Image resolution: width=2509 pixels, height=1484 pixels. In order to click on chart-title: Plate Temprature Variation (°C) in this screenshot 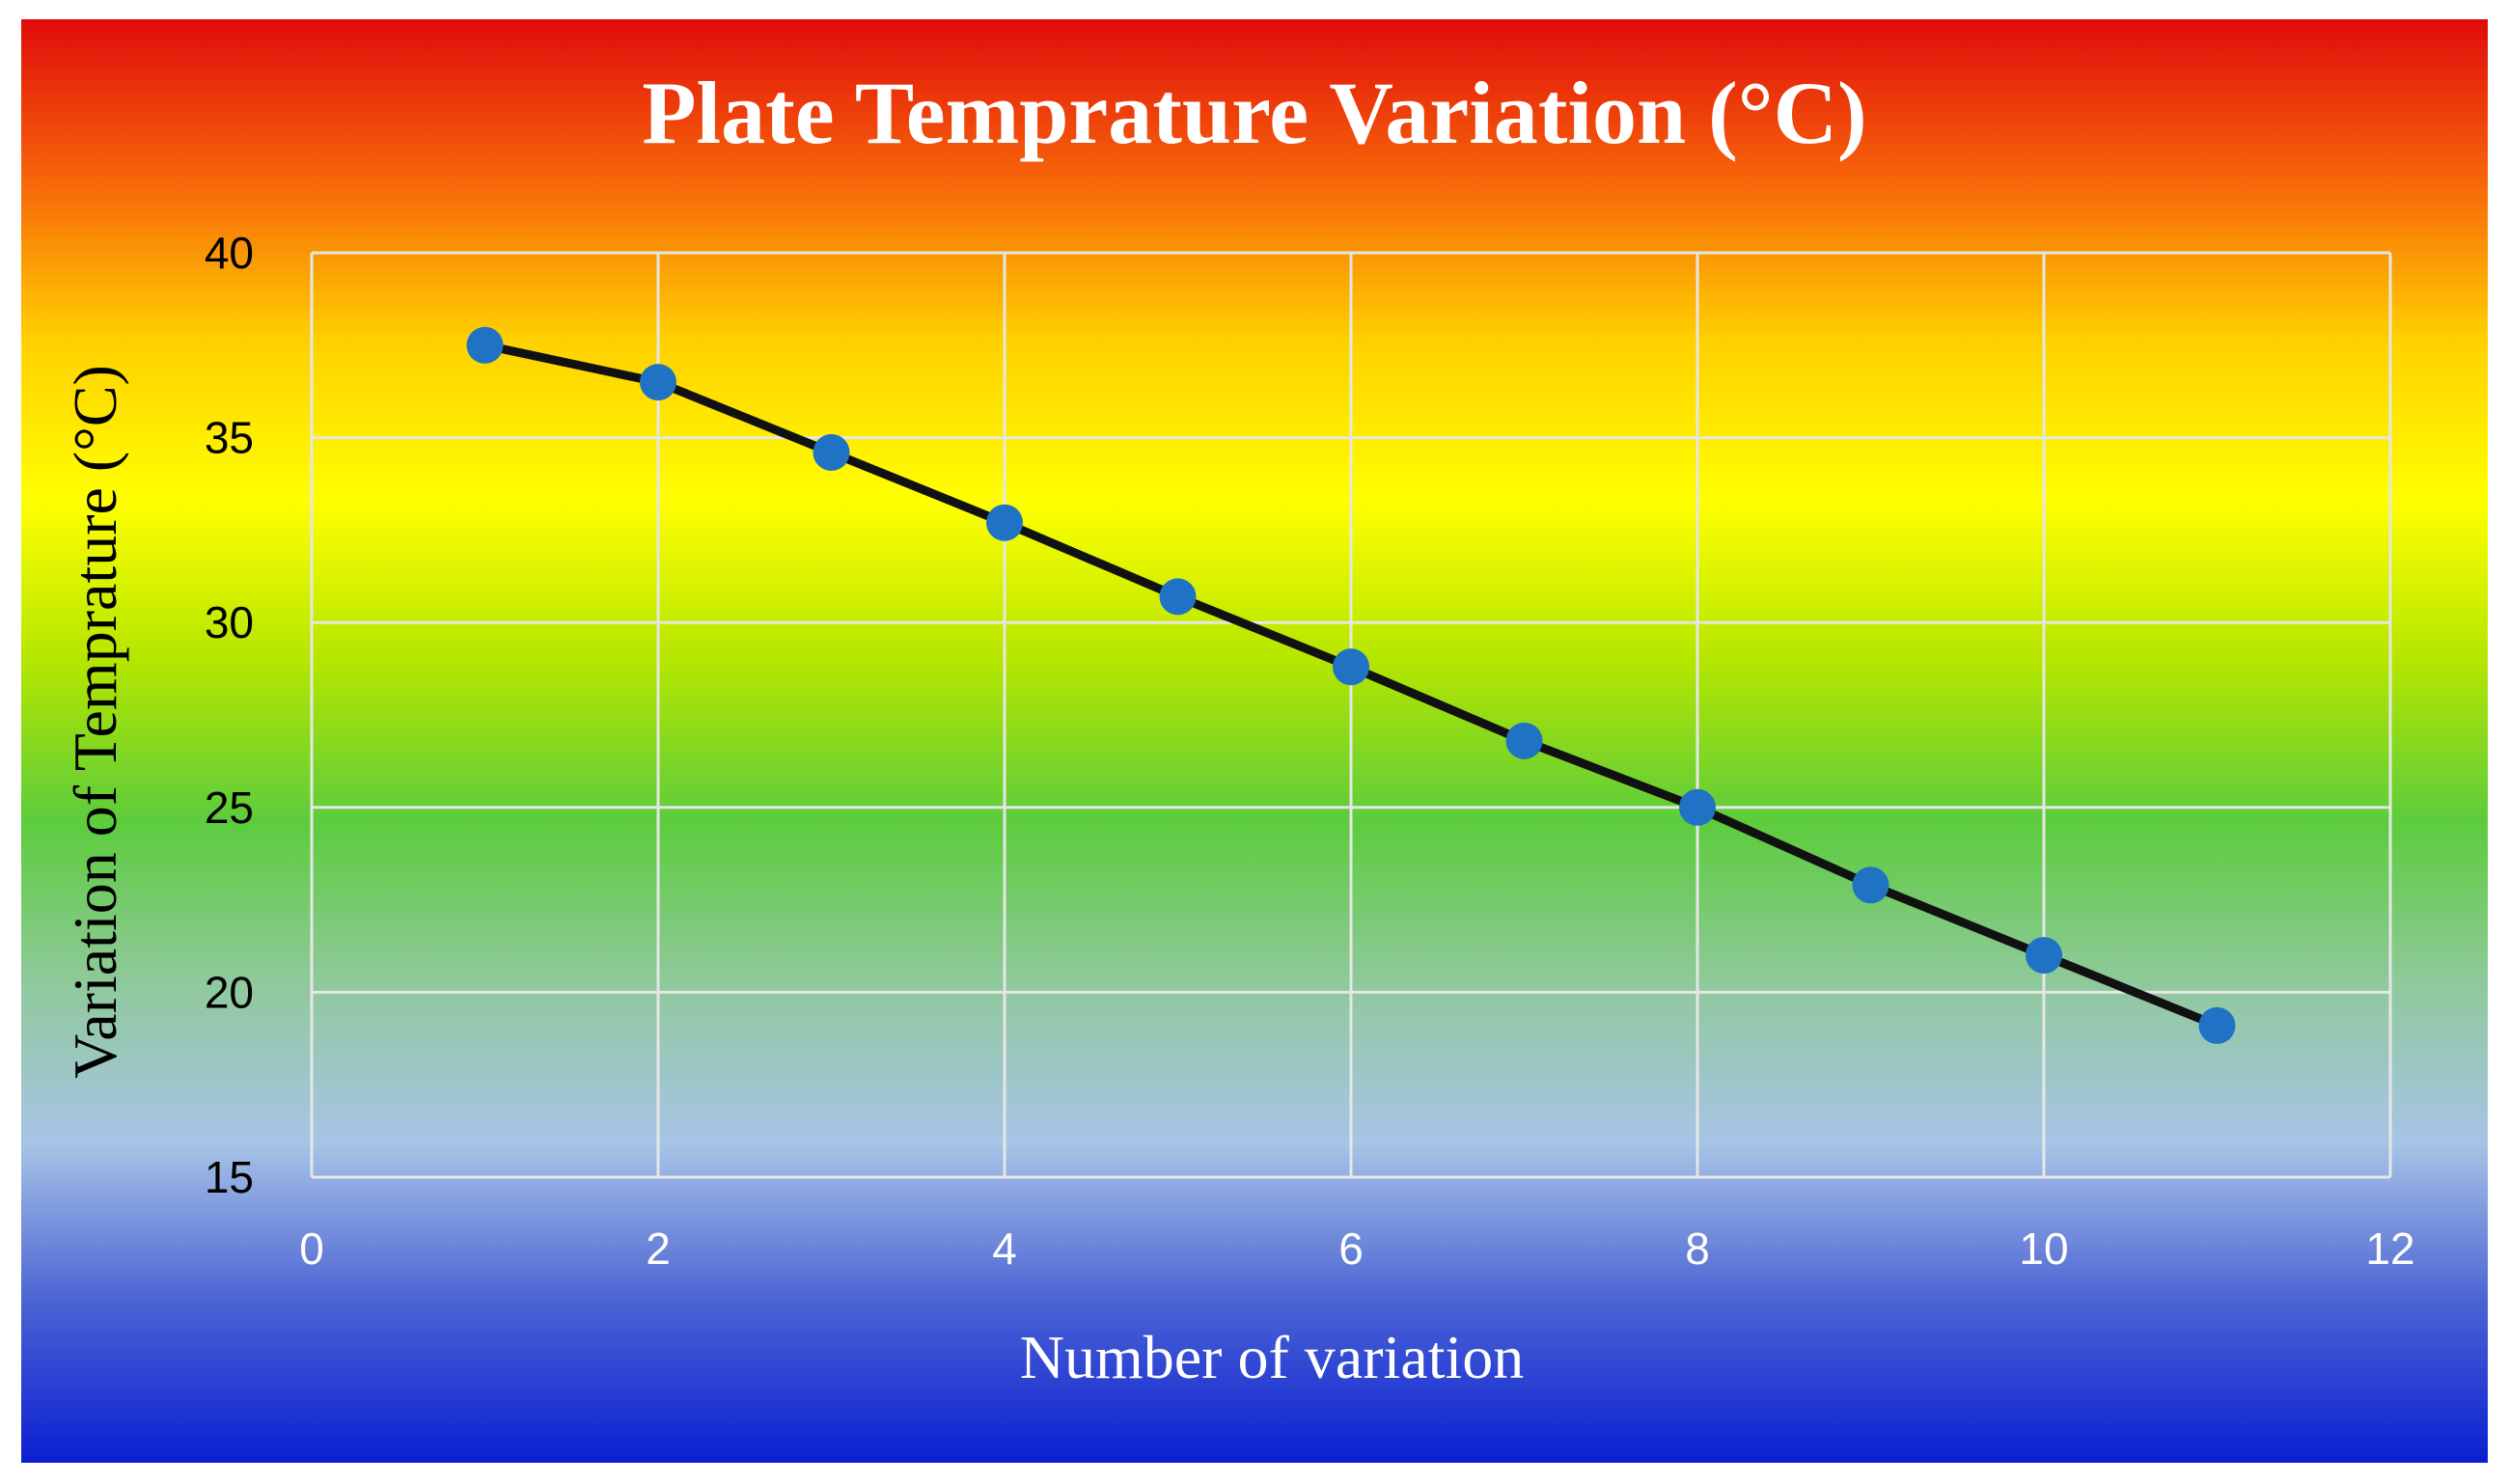, I will do `click(1254, 113)`.